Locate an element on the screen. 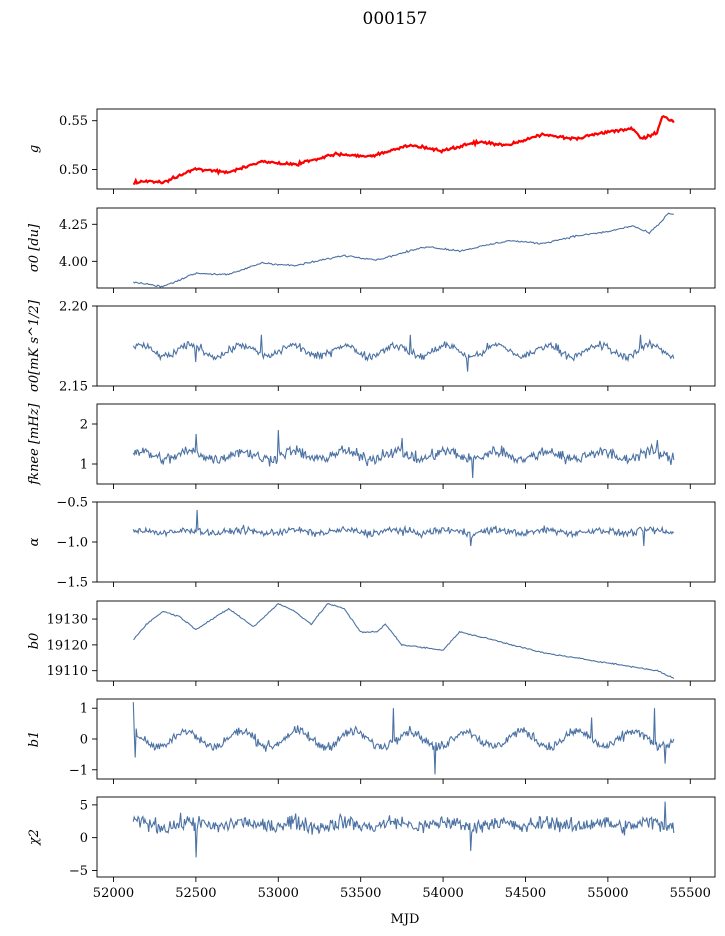 The height and width of the screenshot is (936, 725). y-tick-label-alpha-2: −0.5 is located at coordinates (72, 503).